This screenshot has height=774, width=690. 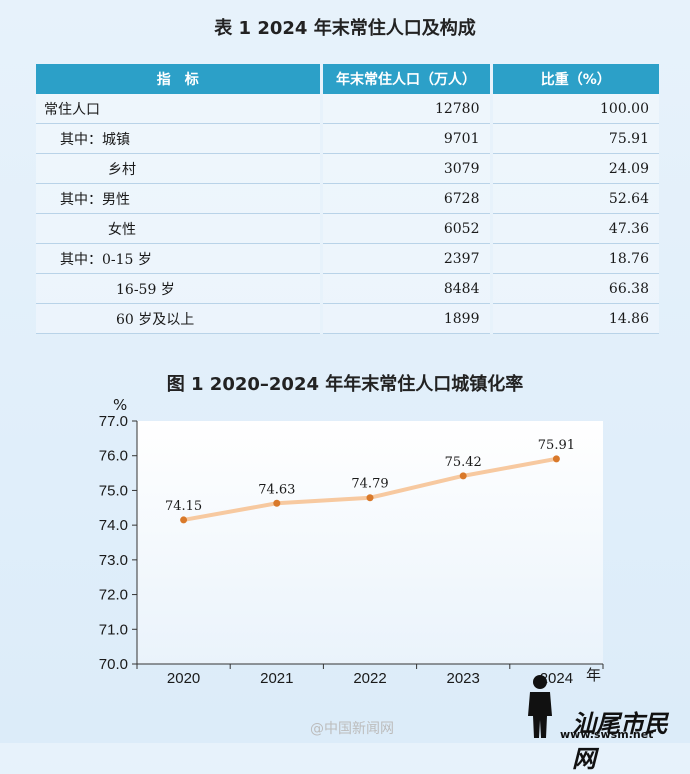 I want to click on row-population: 9701, so click(x=407, y=138).